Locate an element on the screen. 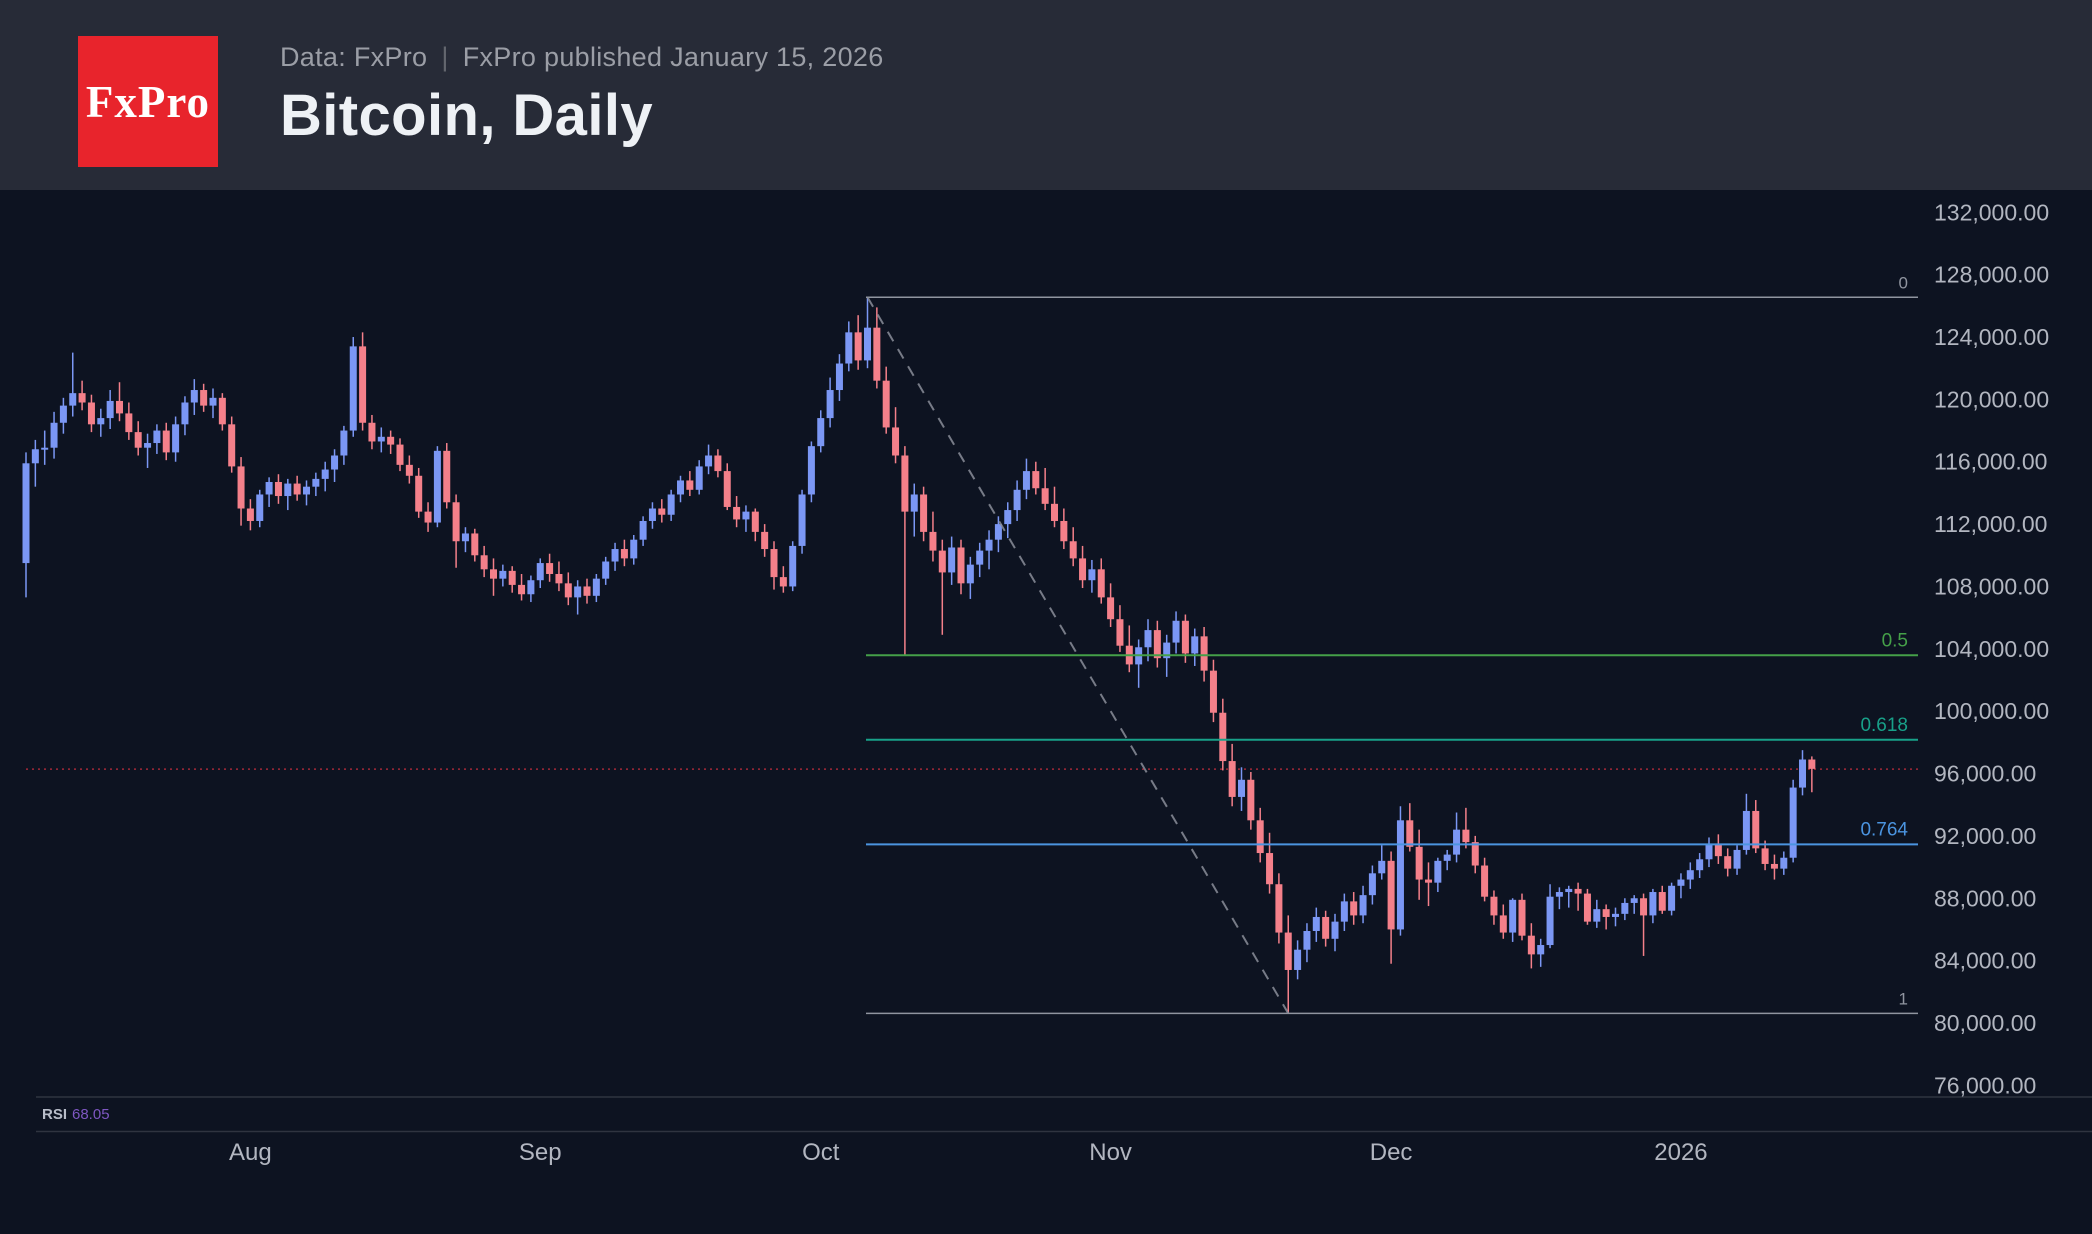  price-tick-label: 116,000.00 is located at coordinates (1990, 462).